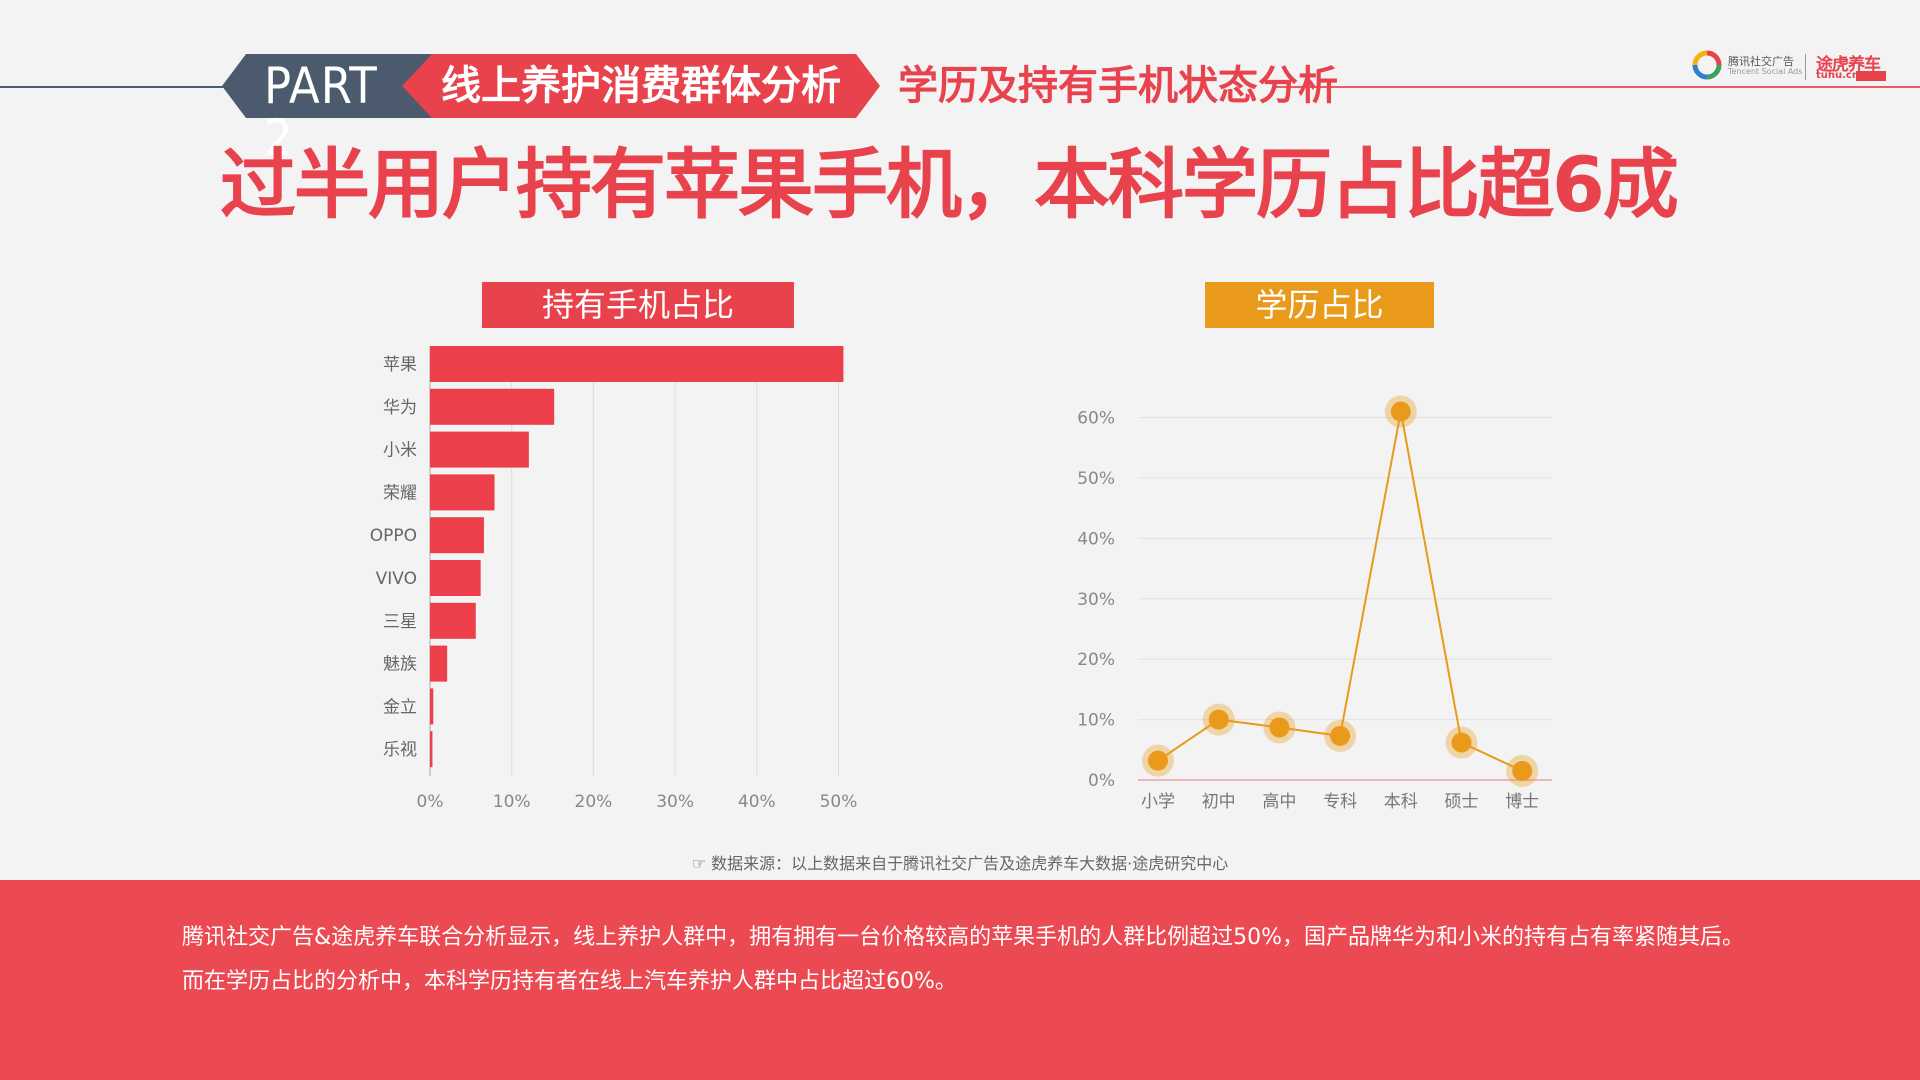  What do you see at coordinates (321, 112) in the screenshot?
I see `part-label: PART 2` at bounding box center [321, 112].